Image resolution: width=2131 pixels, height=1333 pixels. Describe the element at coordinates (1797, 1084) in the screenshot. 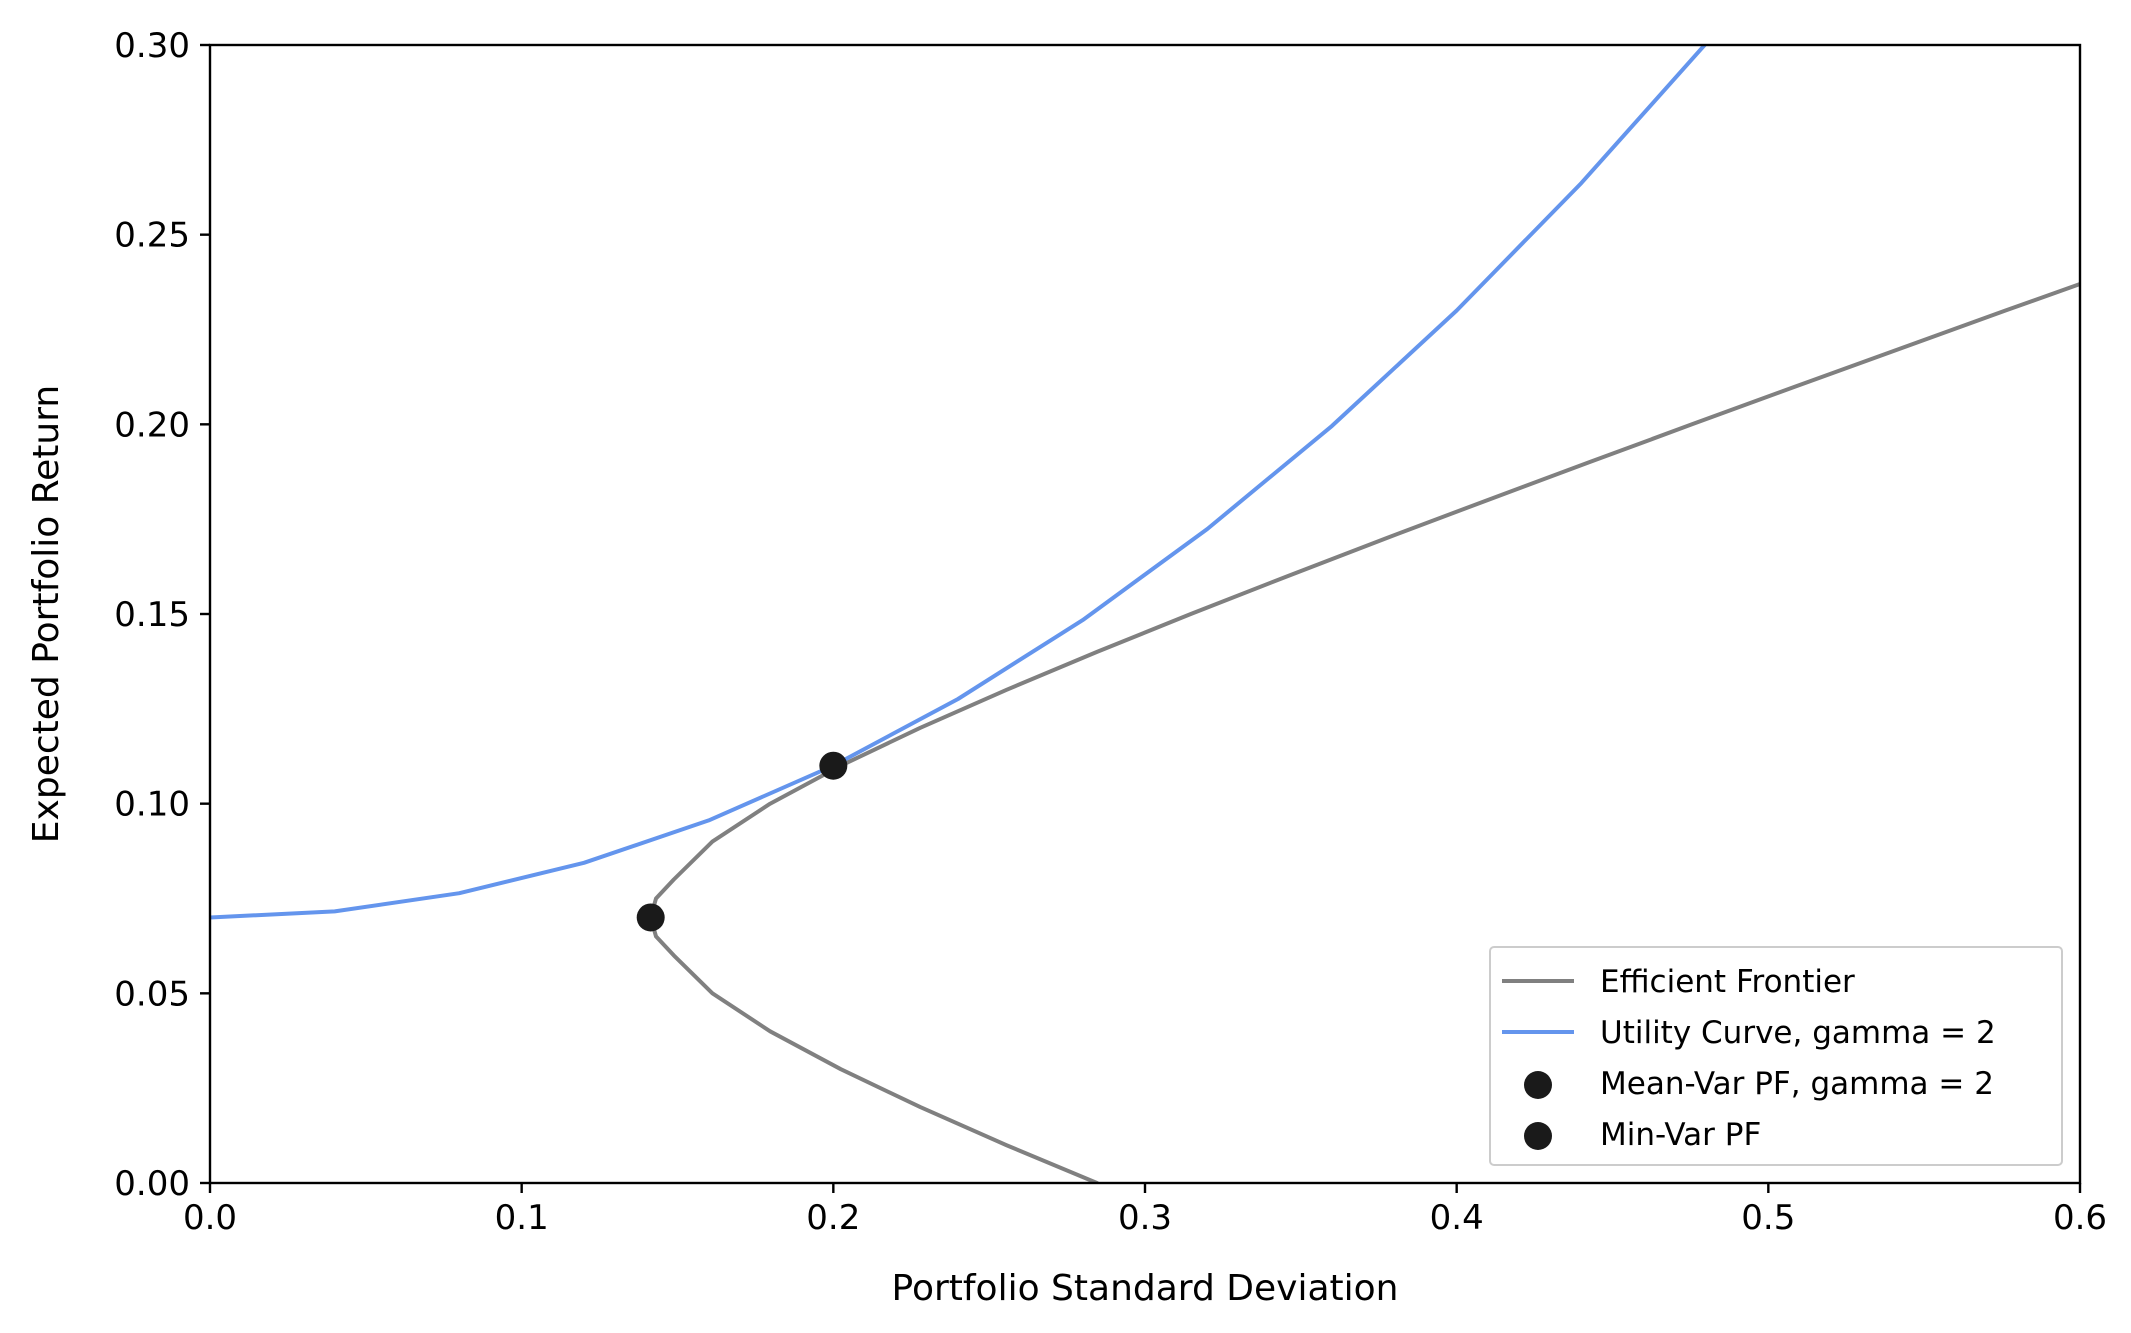

I see `legend-entry-label: Mean-Var PF, gamma = 2` at that location.